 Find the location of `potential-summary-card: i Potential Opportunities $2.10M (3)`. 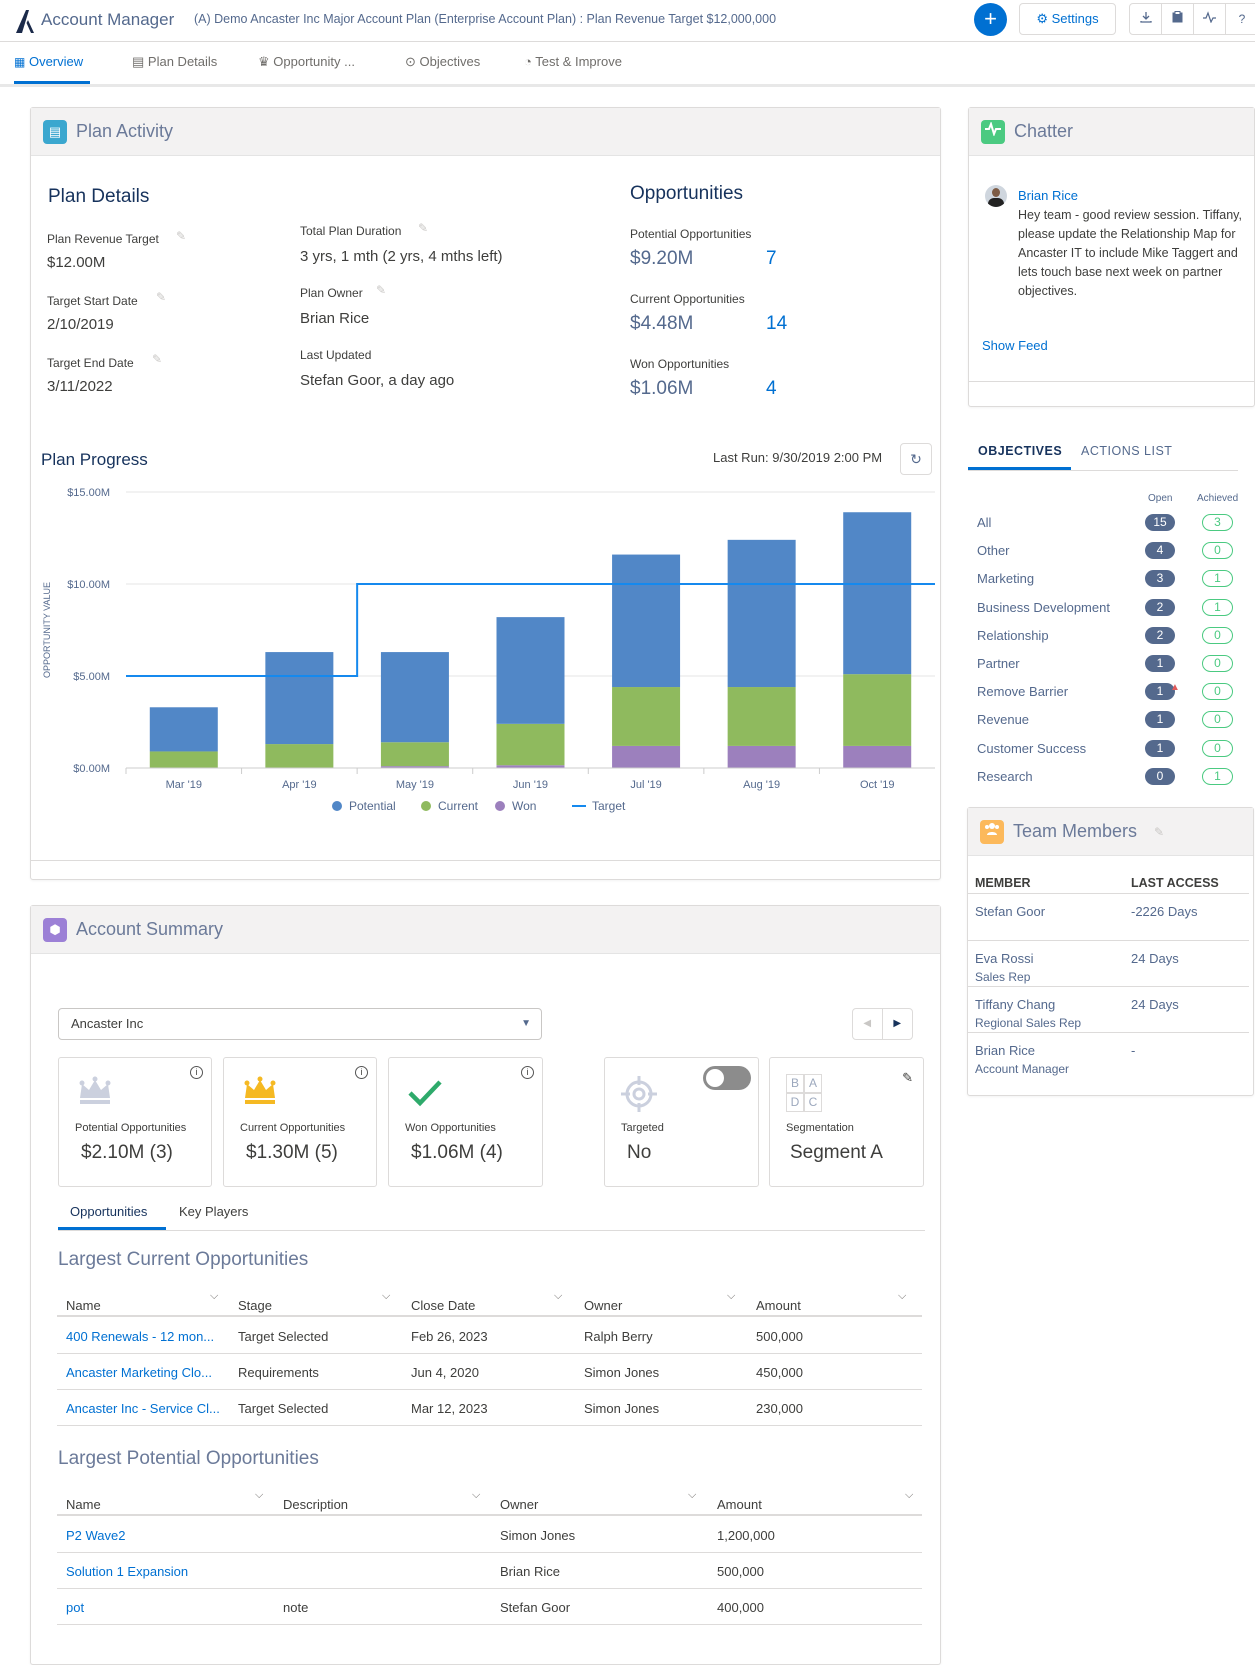

potential-summary-card: i Potential Opportunities $2.10M (3) is located at coordinates (135, 1122).